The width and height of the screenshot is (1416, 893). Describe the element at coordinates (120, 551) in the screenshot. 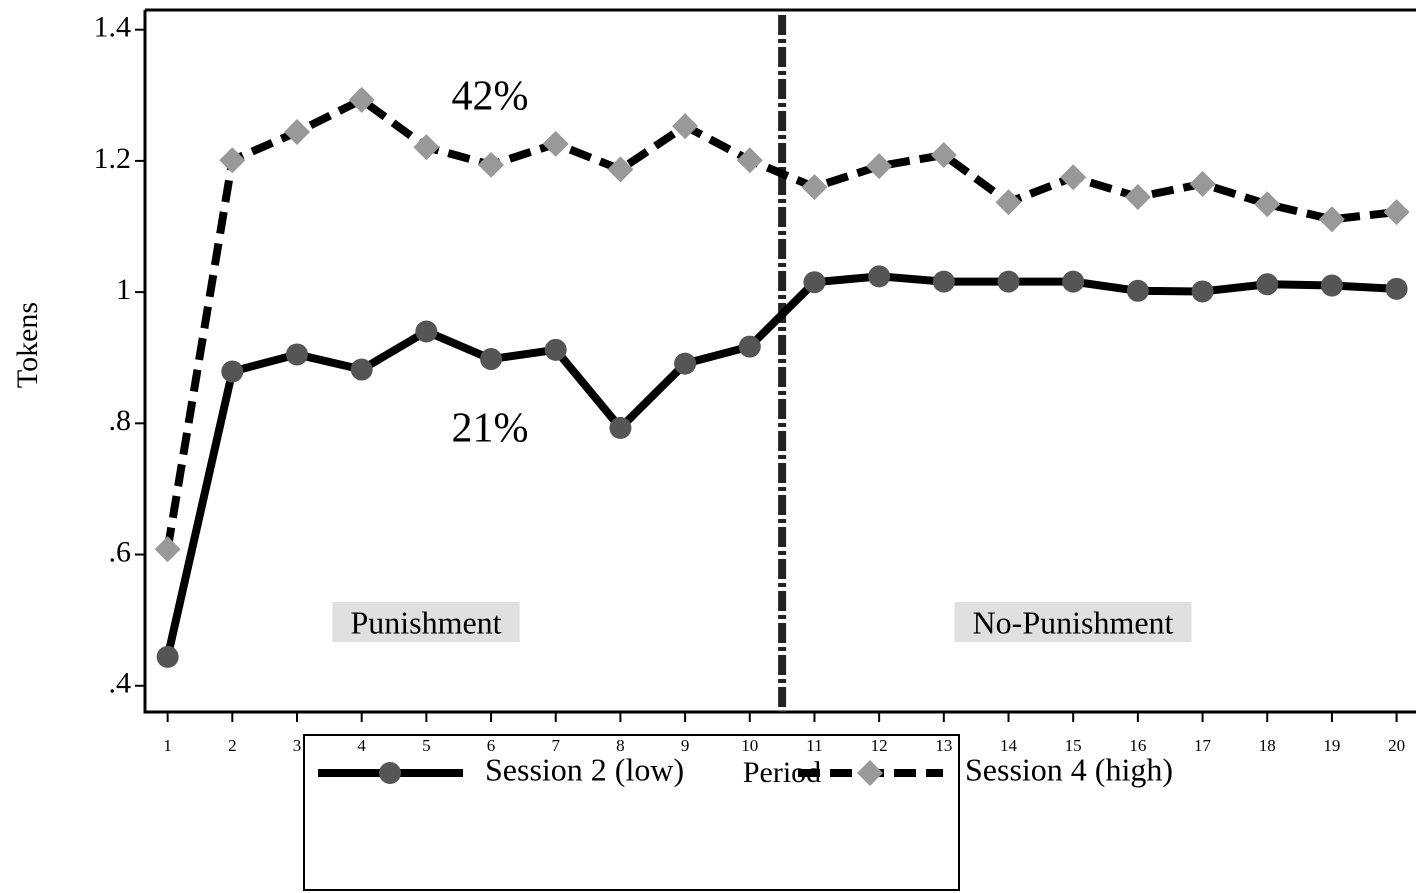

I see `y-tick-label: .6` at that location.